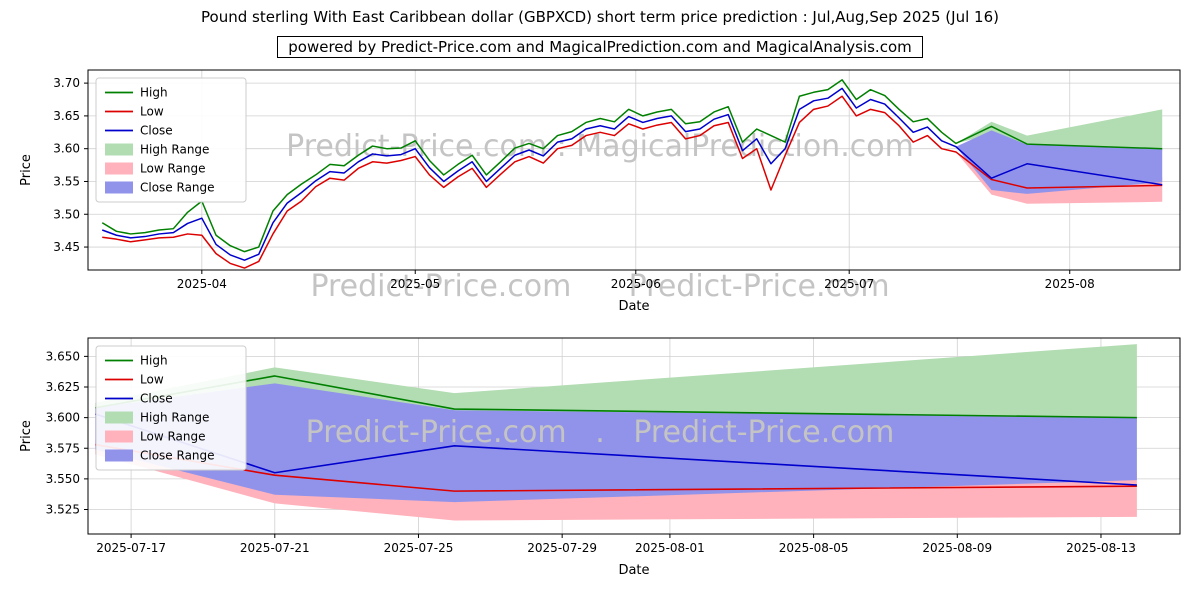 The height and width of the screenshot is (600, 1200). What do you see at coordinates (66, 247) in the screenshot?
I see `y-tick-label: 3.45` at bounding box center [66, 247].